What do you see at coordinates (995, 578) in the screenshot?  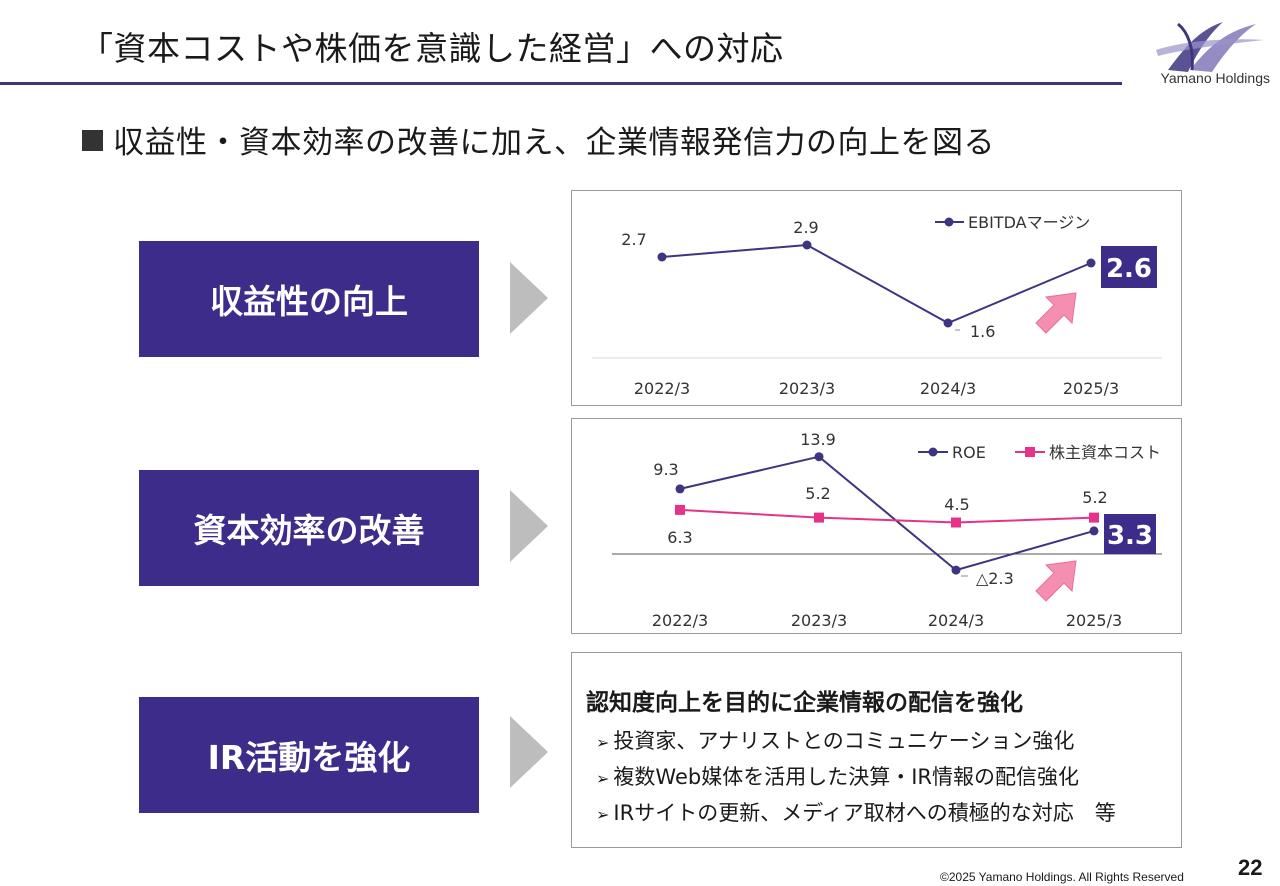 I see `data-label: △2.3` at bounding box center [995, 578].